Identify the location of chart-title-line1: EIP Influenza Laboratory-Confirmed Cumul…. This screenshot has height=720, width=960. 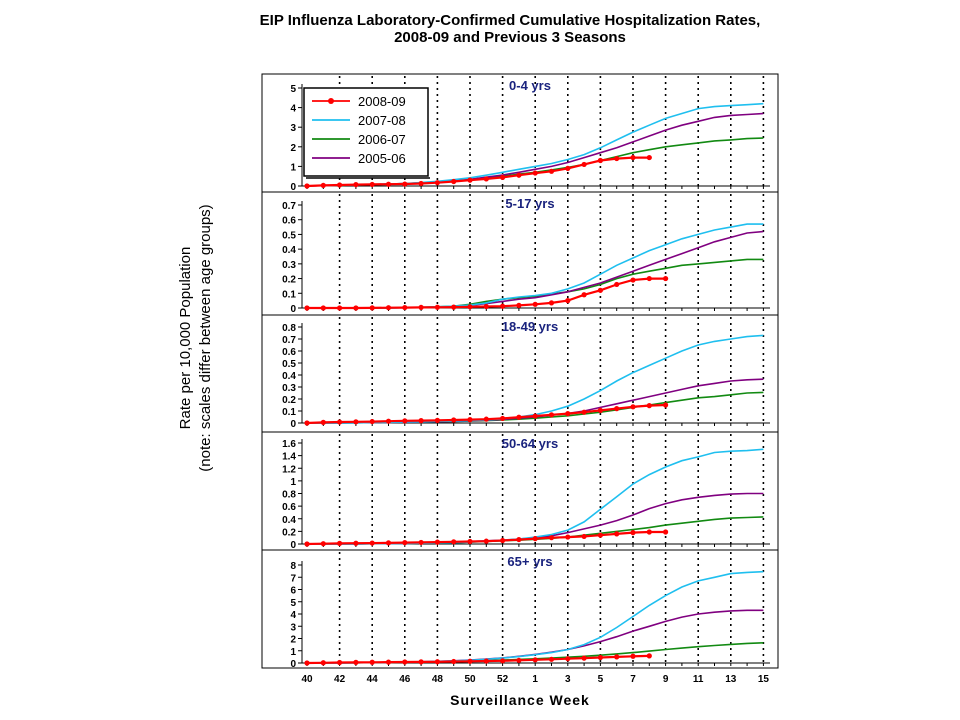
(510, 20).